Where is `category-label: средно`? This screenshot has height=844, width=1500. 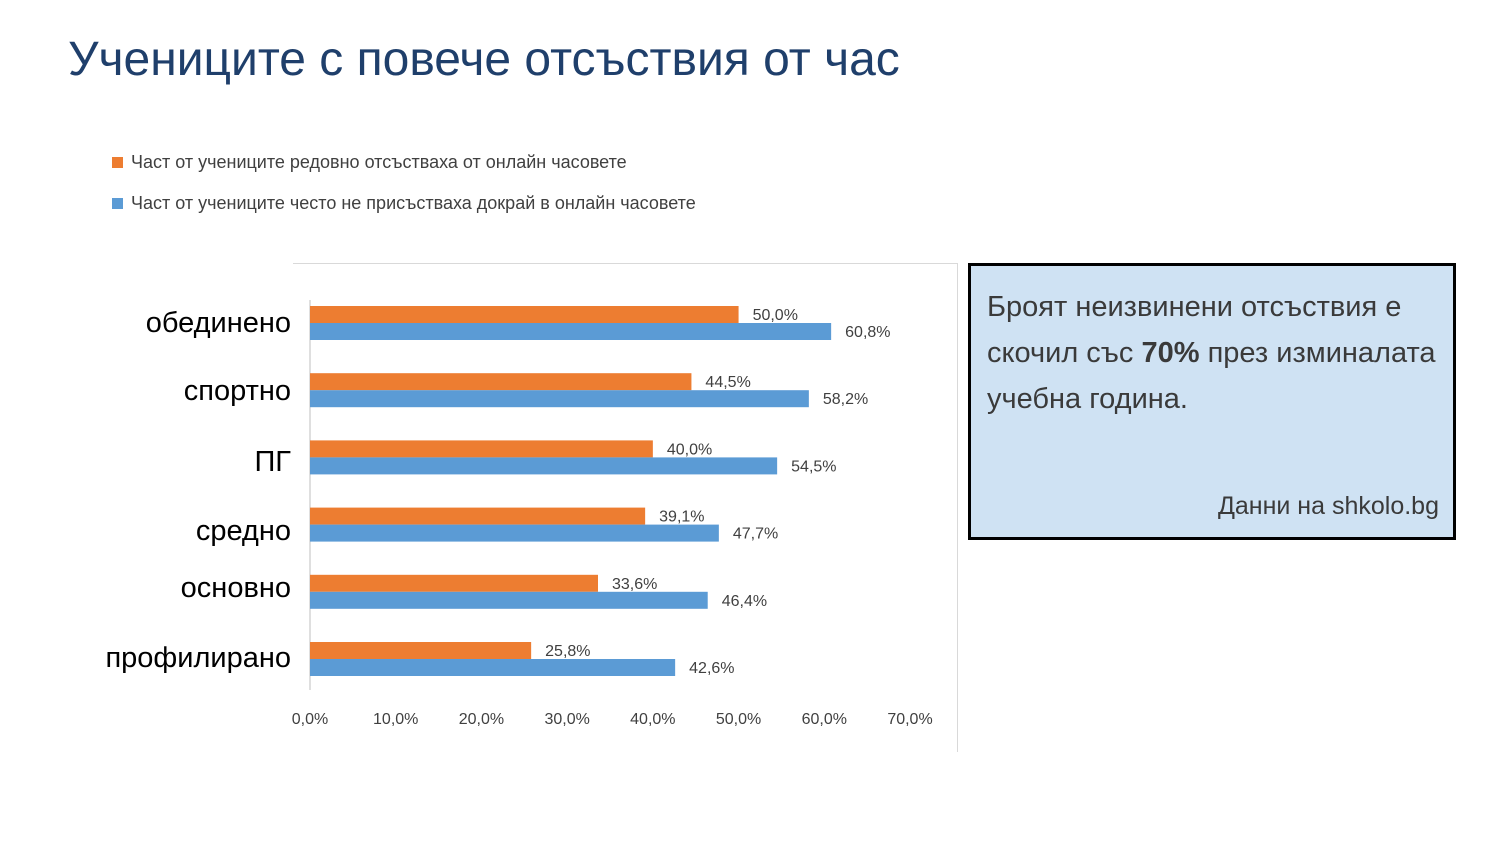
category-label: средно is located at coordinates (243, 531).